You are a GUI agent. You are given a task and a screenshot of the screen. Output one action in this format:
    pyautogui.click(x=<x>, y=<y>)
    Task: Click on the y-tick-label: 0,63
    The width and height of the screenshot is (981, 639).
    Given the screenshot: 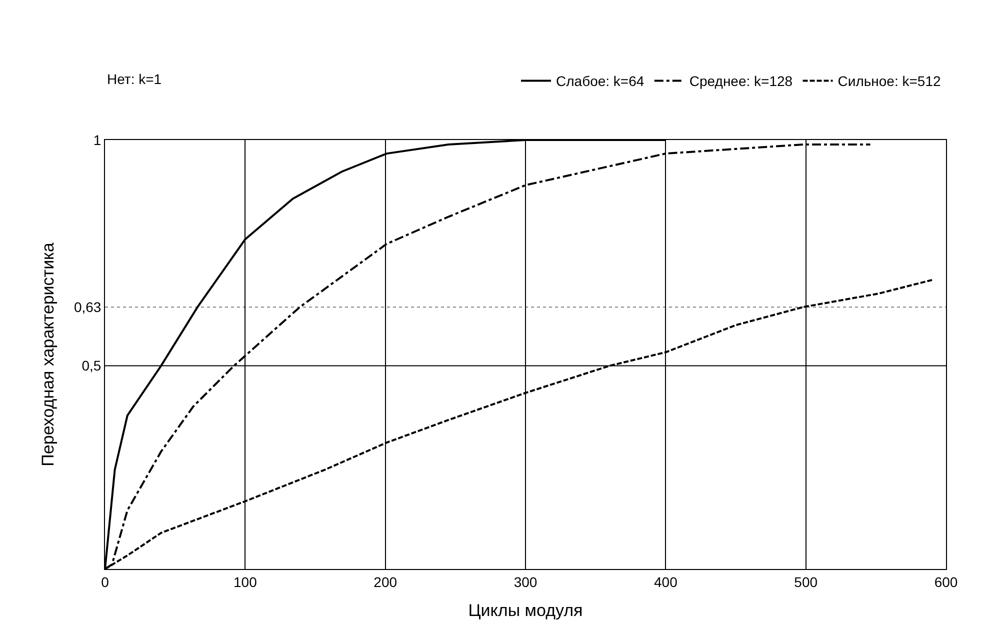 What is the action you would take?
    pyautogui.click(x=88, y=306)
    